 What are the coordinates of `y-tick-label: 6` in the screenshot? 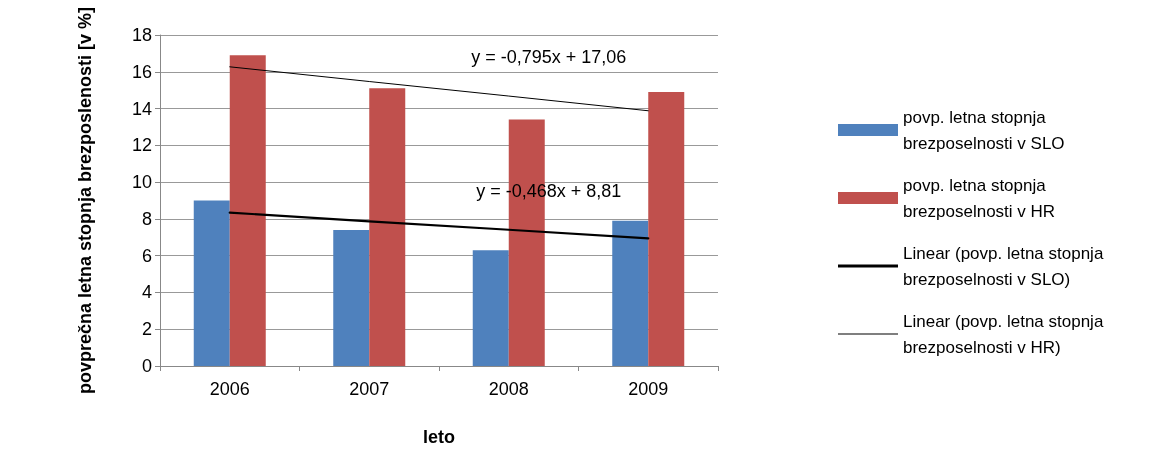 It's located at (146, 255).